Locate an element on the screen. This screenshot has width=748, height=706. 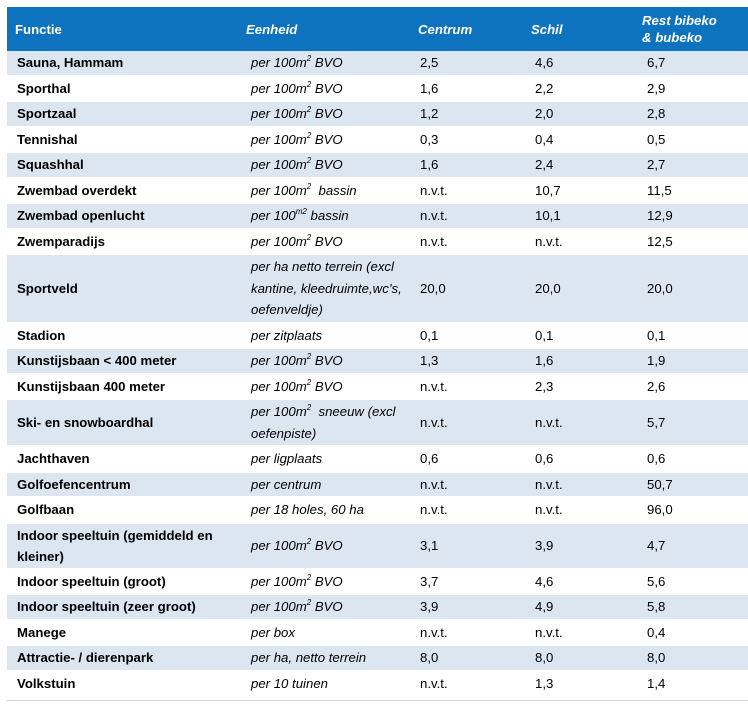
table-row: Manege per box n.v.t. n.v.t. 0,4 is located at coordinates (377, 633).